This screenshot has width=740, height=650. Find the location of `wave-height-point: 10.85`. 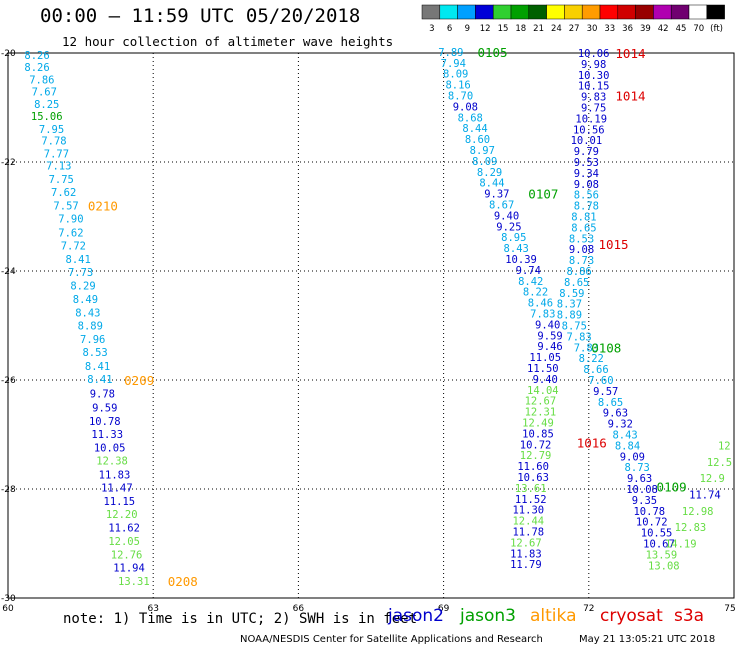

wave-height-point: 10.85 is located at coordinates (538, 434).